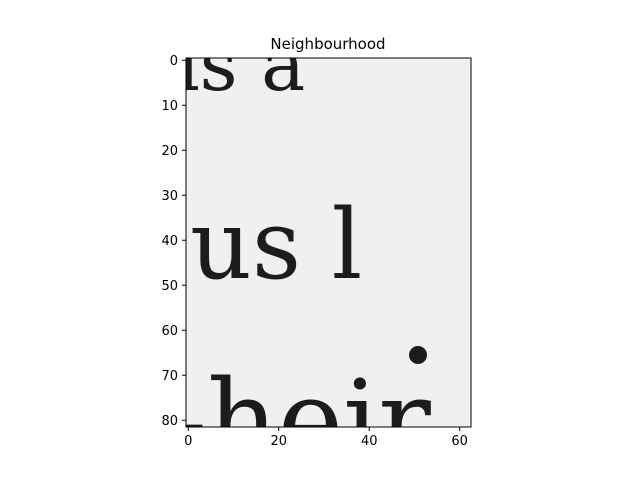 The height and width of the screenshot is (480, 640). I want to click on y-tick-label: 40, so click(169, 241).